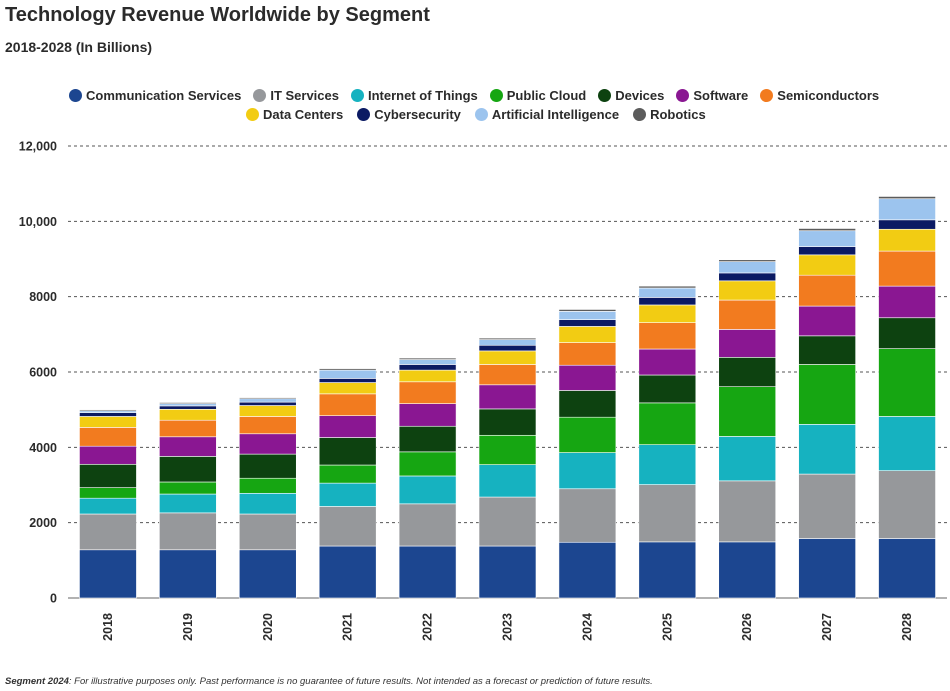  Describe the element at coordinates (819, 95) in the screenshot. I see `legend-item-semiconductors: Semiconductors` at that location.